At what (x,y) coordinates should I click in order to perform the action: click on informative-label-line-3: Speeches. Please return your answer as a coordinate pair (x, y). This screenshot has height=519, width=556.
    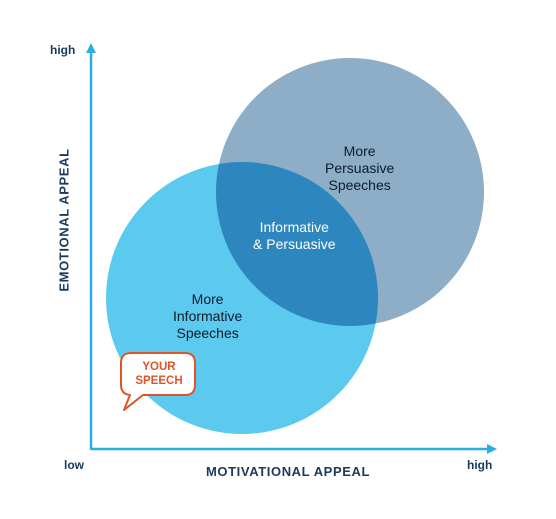
    Looking at the image, I should click on (207, 333).